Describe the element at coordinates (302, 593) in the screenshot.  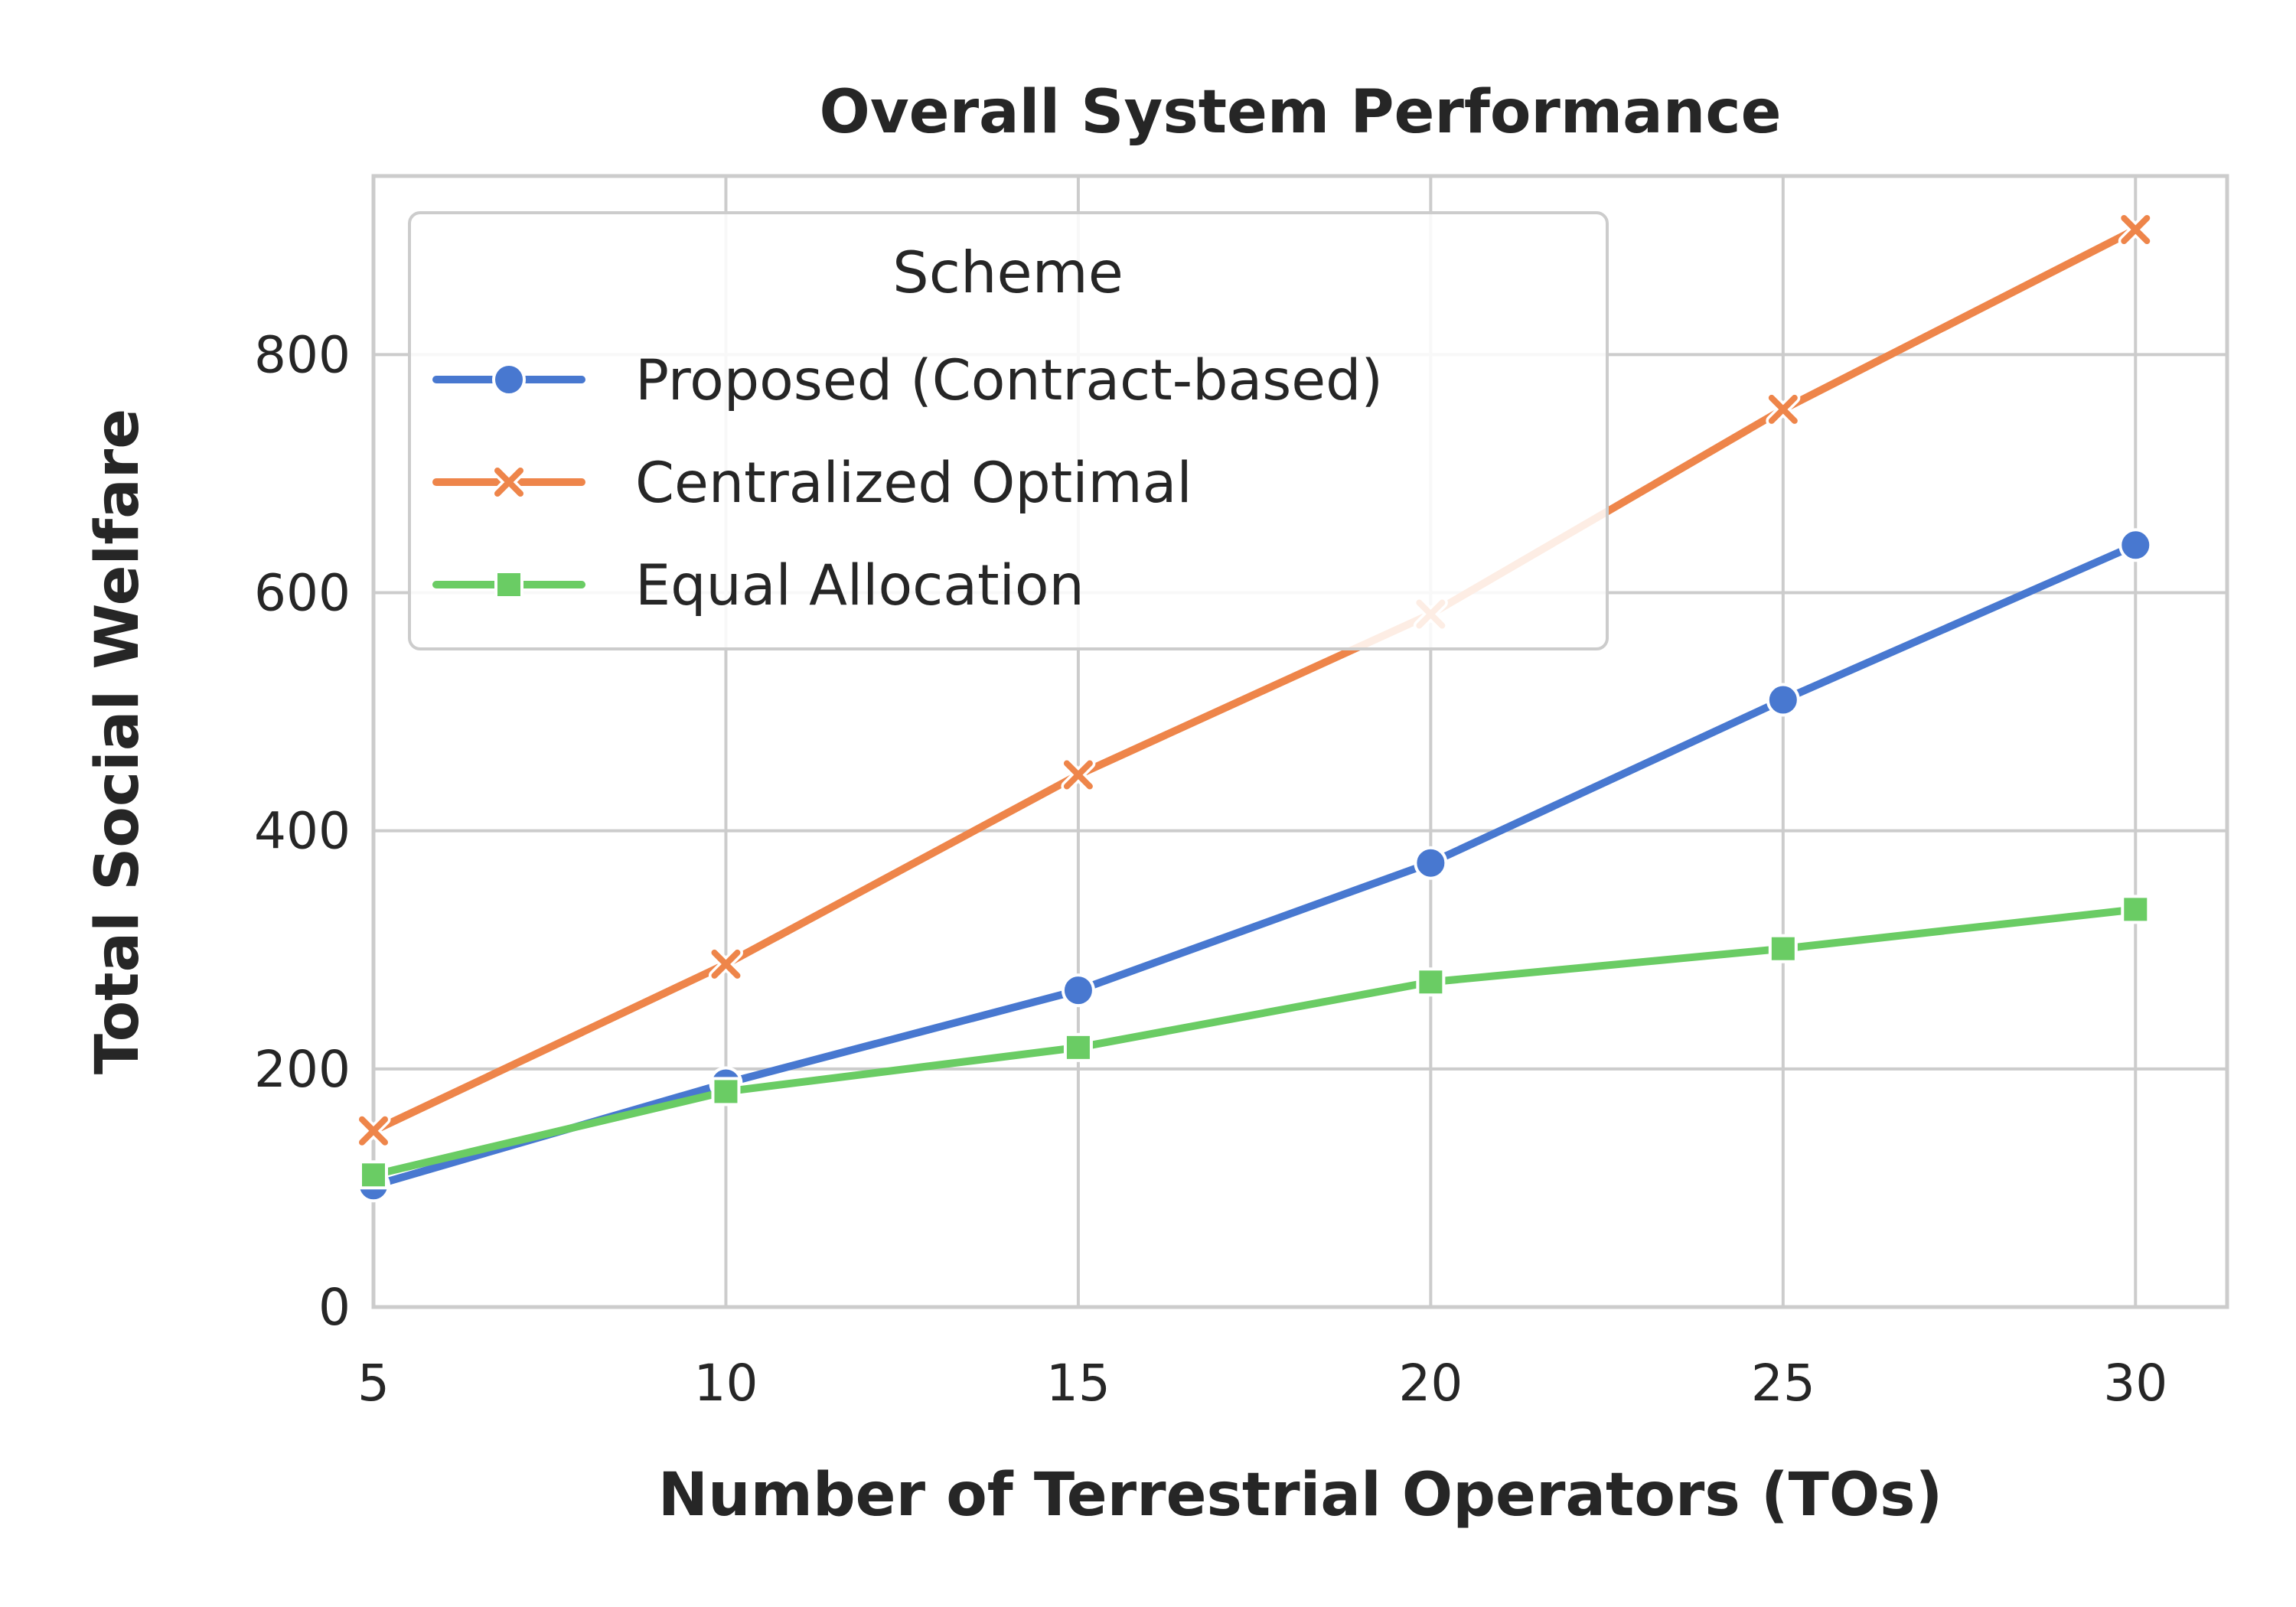
I see `y-tick-label: 600` at that location.